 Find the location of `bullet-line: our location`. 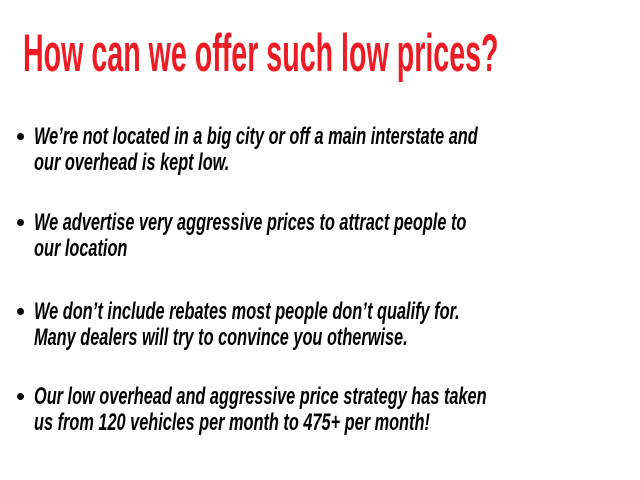

bullet-line: our location is located at coordinates (81, 248).